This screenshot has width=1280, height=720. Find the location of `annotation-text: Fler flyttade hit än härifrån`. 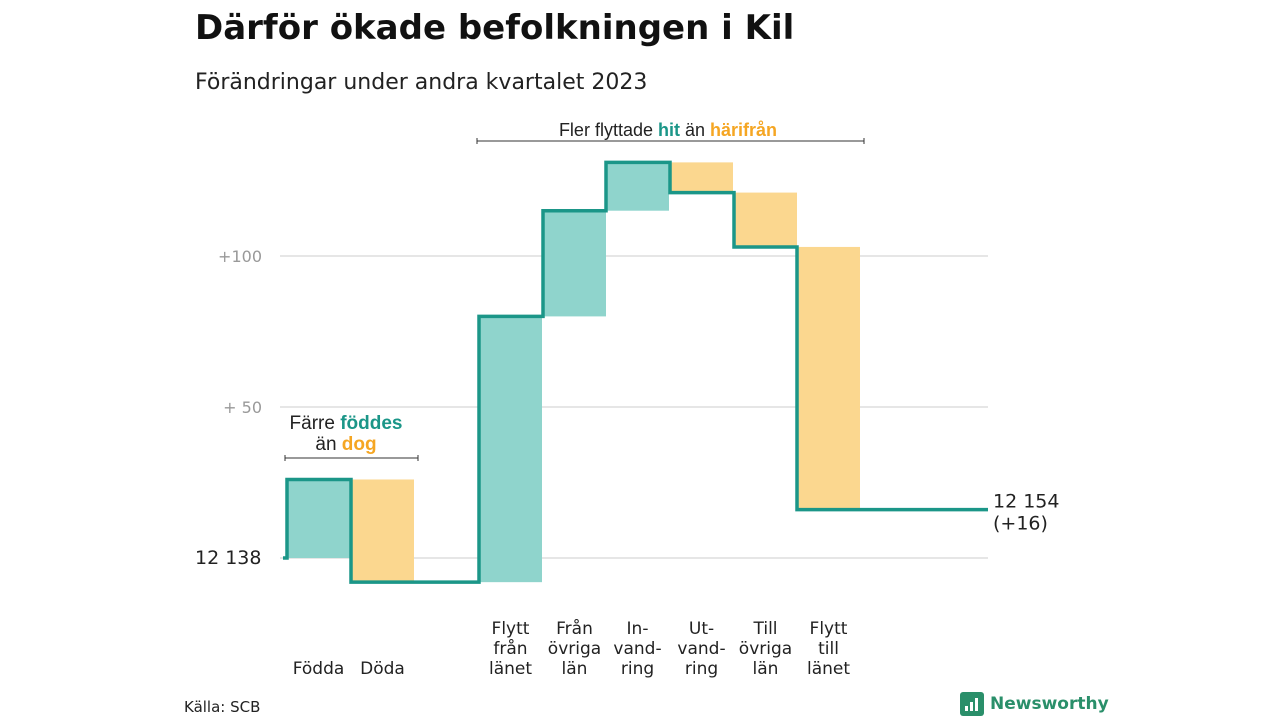

annotation-text: Fler flyttade hit än härifrån is located at coordinates (668, 130).